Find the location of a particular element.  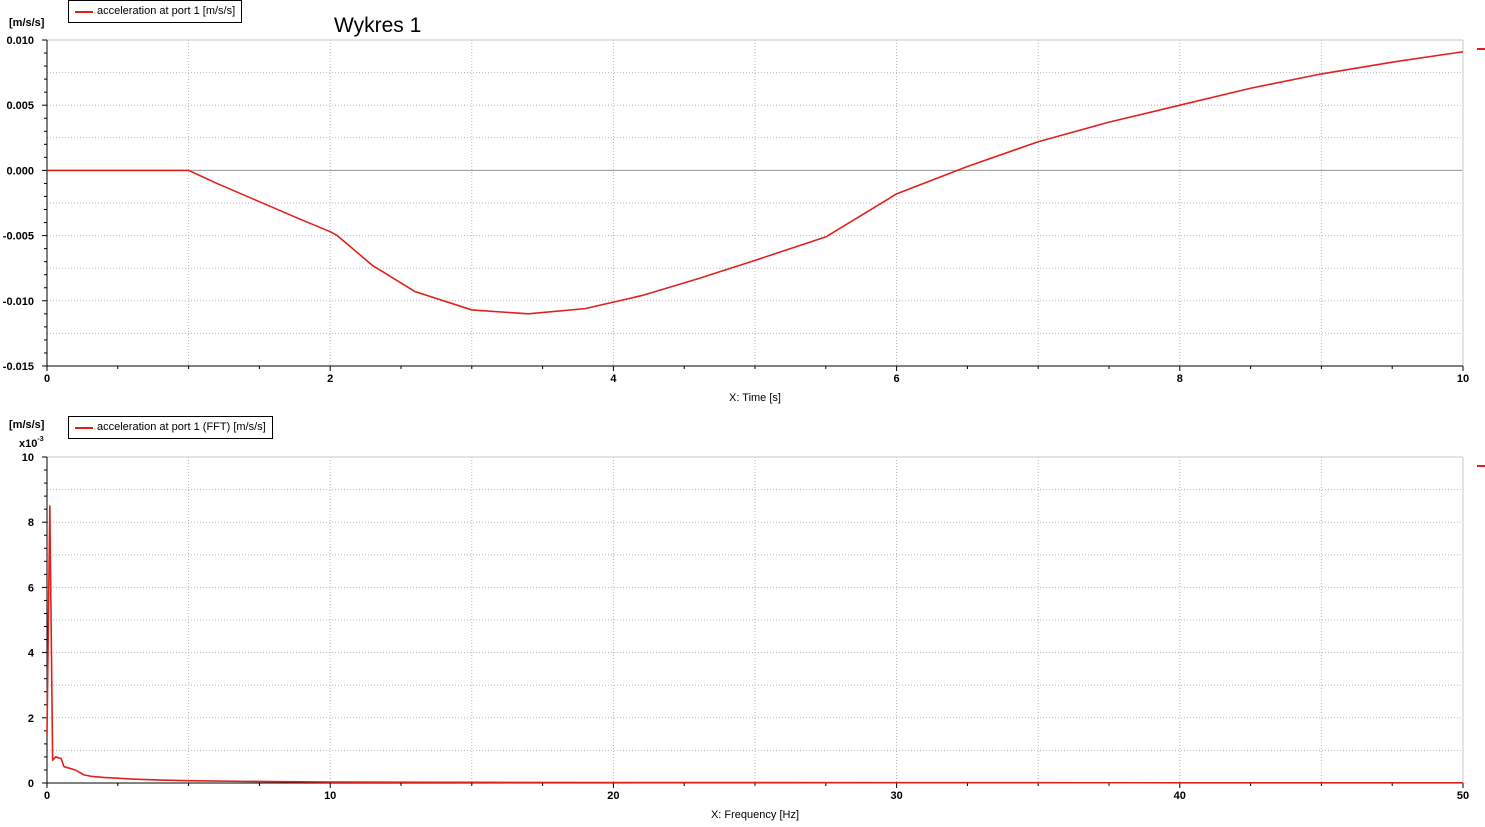

bottom-y-multiplier: x10-3 is located at coordinates (31, 443).